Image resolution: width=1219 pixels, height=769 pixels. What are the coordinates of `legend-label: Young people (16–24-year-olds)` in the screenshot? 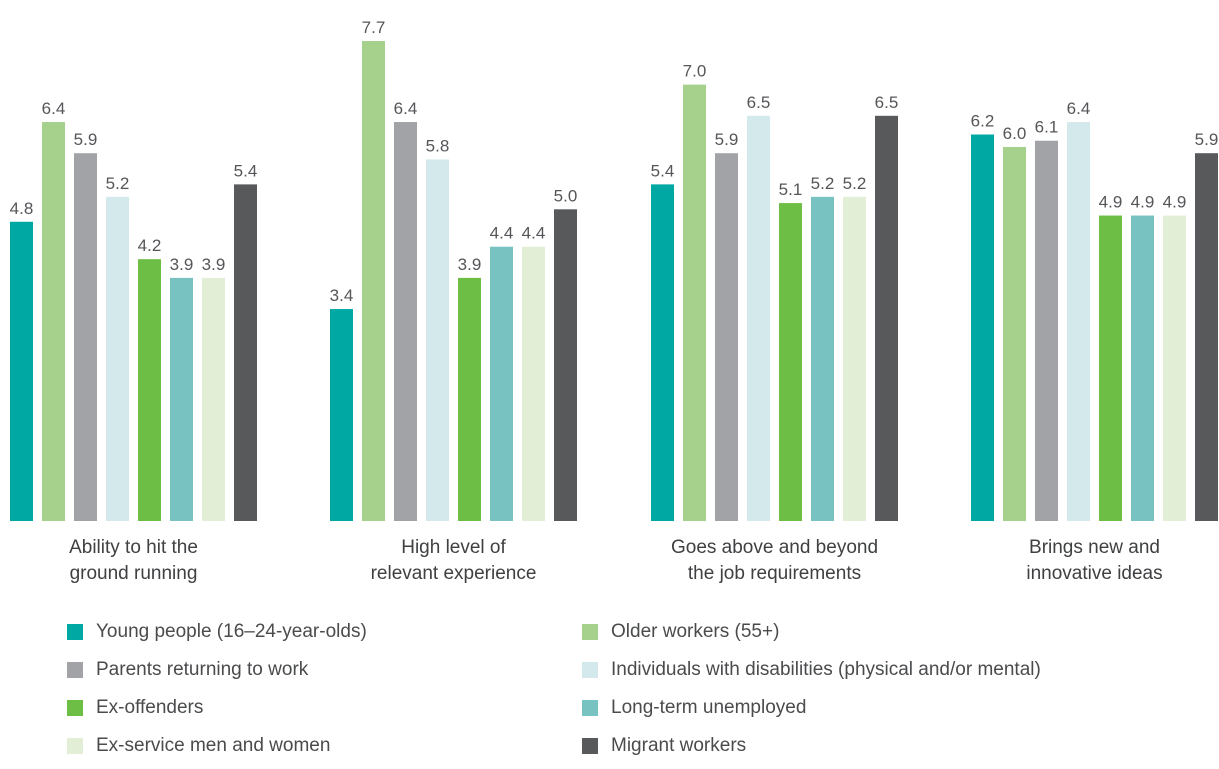 It's located at (231, 631).